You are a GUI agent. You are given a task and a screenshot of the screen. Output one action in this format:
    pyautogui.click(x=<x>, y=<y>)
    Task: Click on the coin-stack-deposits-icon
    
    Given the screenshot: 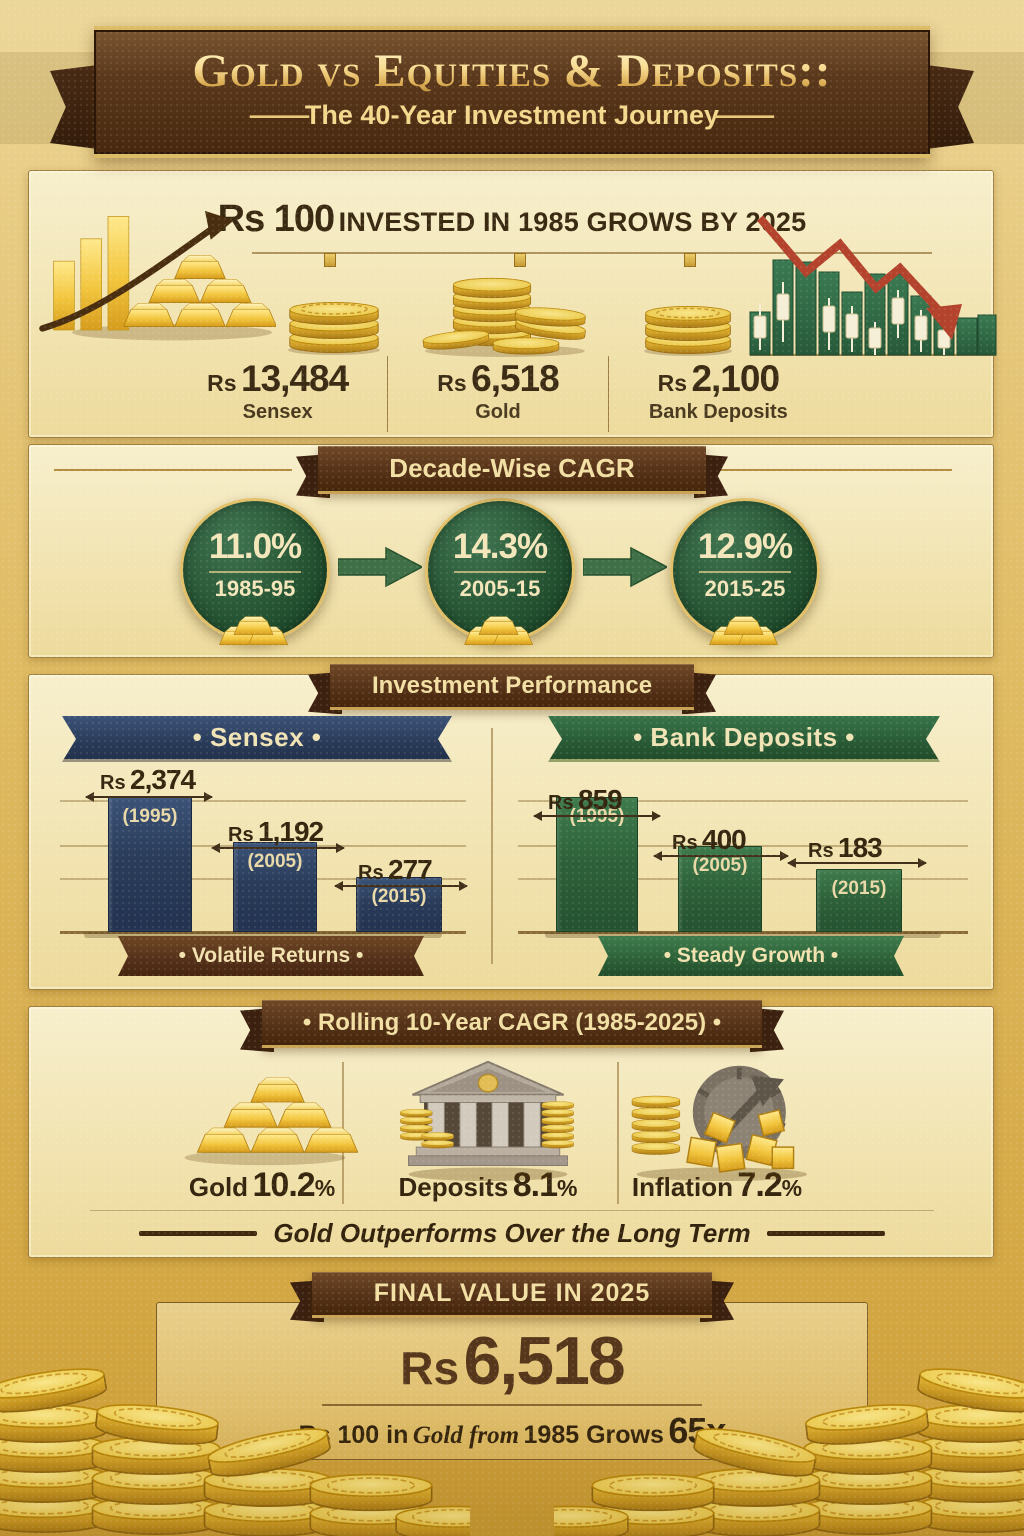 What is the action you would take?
    pyautogui.click(x=688, y=330)
    